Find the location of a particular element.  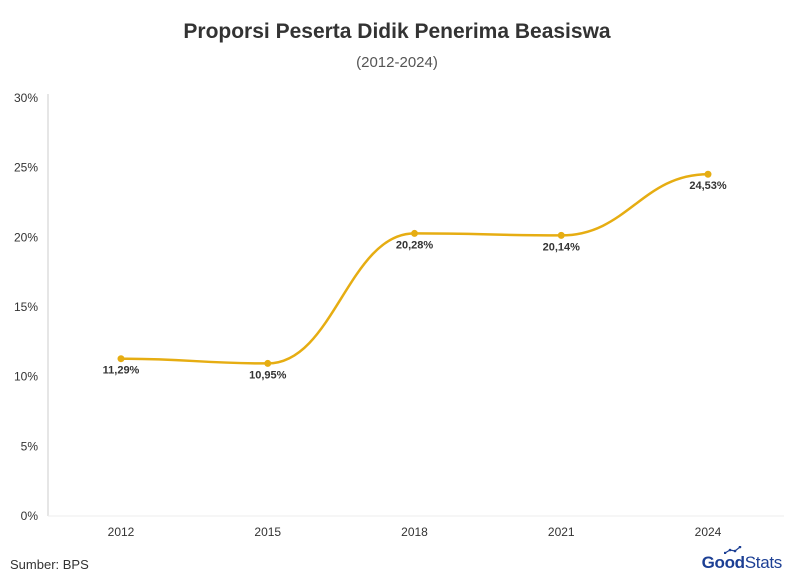

chart-title: Proporsi Peserta Didik Penerima Beasiswa is located at coordinates (397, 31).